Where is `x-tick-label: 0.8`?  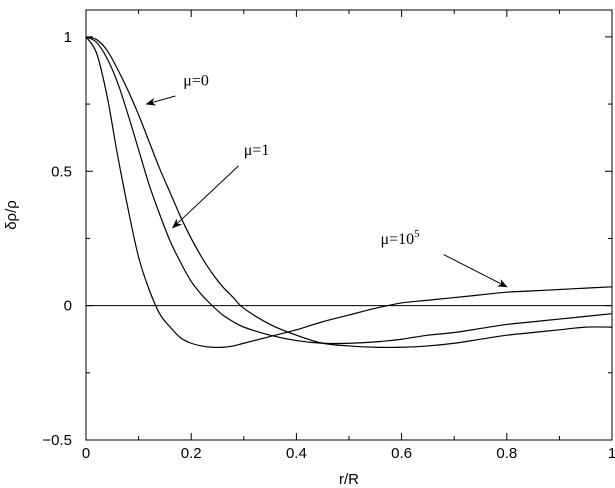 x-tick-label: 0.8 is located at coordinates (506, 453).